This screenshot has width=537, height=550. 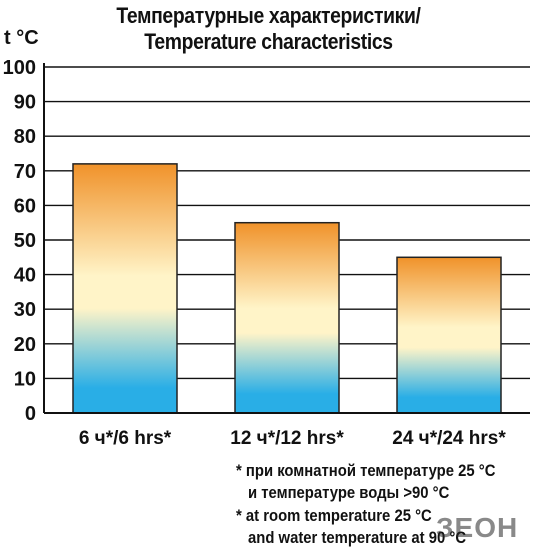 What do you see at coordinates (349, 493) in the screenshot?
I see `footnote-ru-line2: и температуре воды >90 °С` at bounding box center [349, 493].